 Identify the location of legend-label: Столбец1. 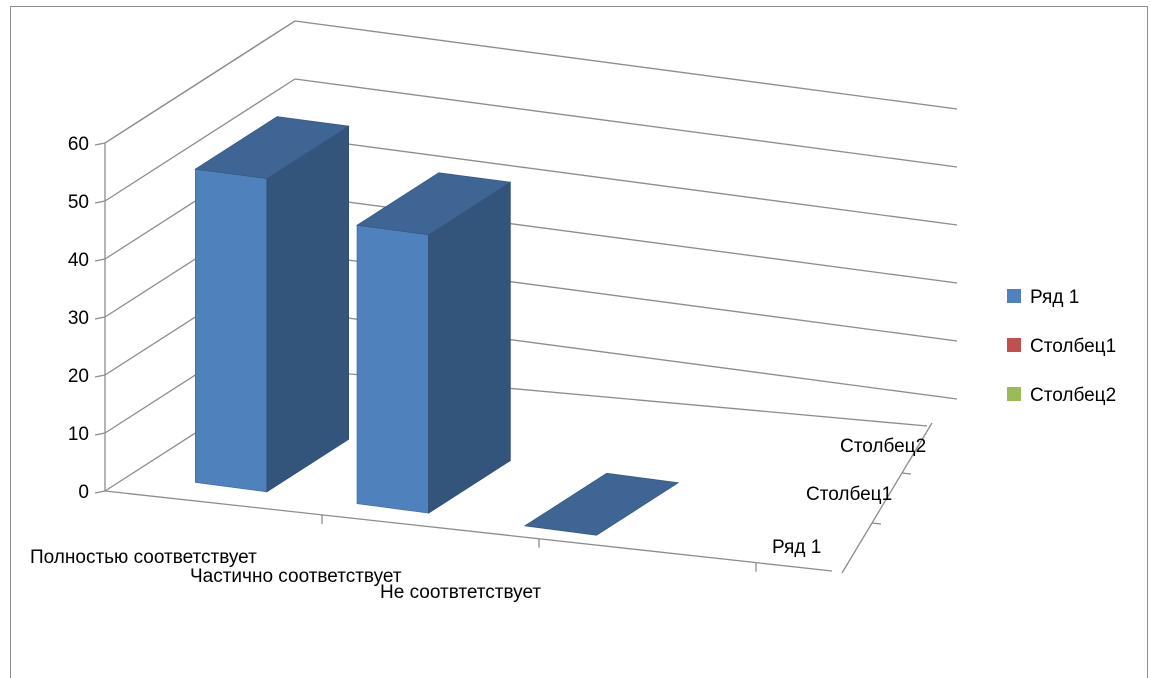
(1073, 346).